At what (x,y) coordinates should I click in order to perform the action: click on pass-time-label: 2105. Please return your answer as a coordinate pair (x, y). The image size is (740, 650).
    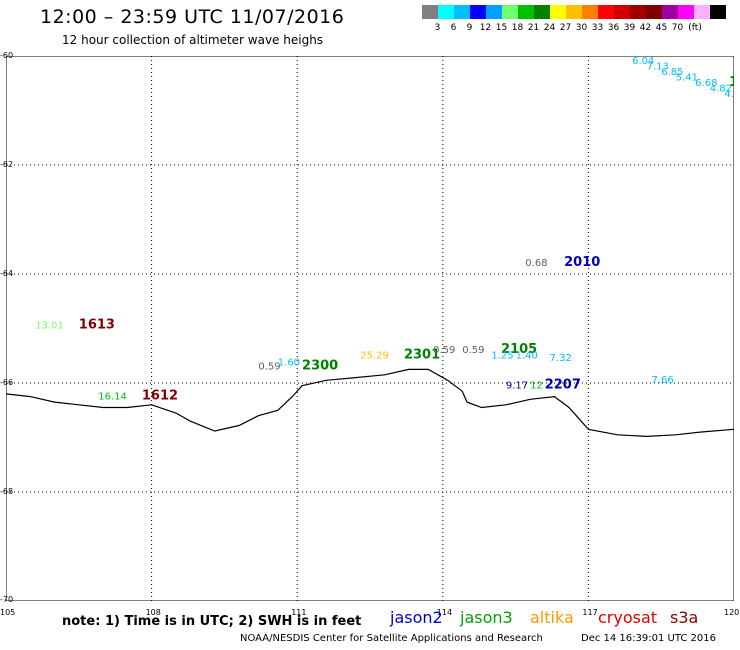
    Looking at the image, I should click on (519, 349).